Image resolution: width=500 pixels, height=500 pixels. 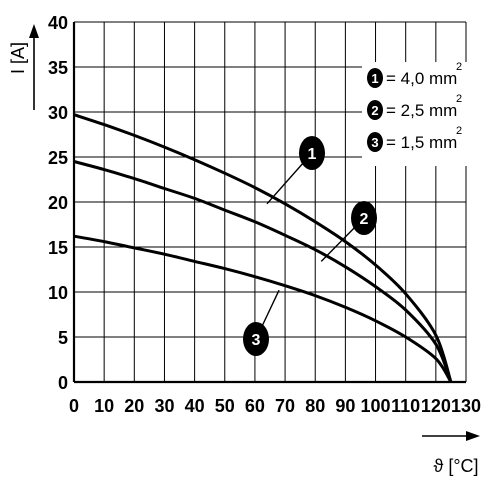 What do you see at coordinates (225, 406) in the screenshot?
I see `x-tick-label: 50` at bounding box center [225, 406].